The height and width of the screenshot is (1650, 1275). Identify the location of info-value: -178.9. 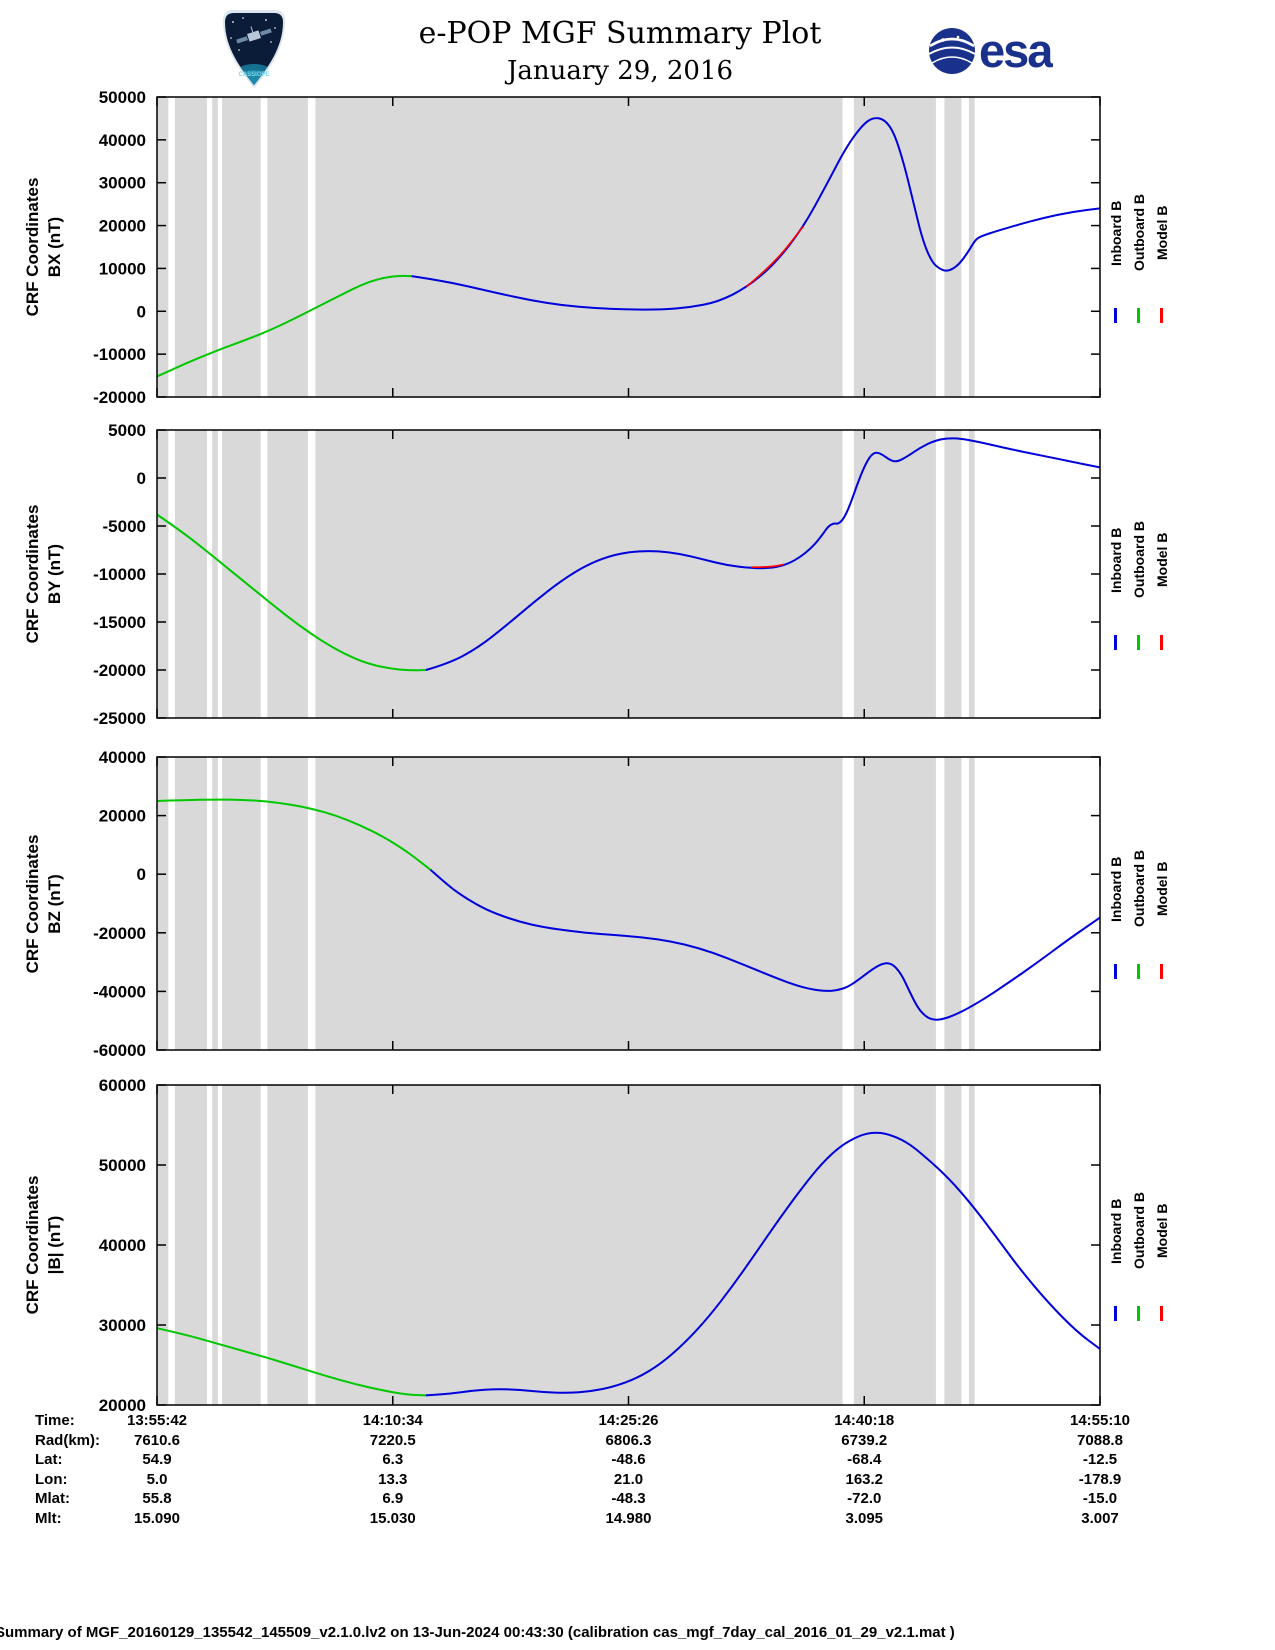
(1100, 1479).